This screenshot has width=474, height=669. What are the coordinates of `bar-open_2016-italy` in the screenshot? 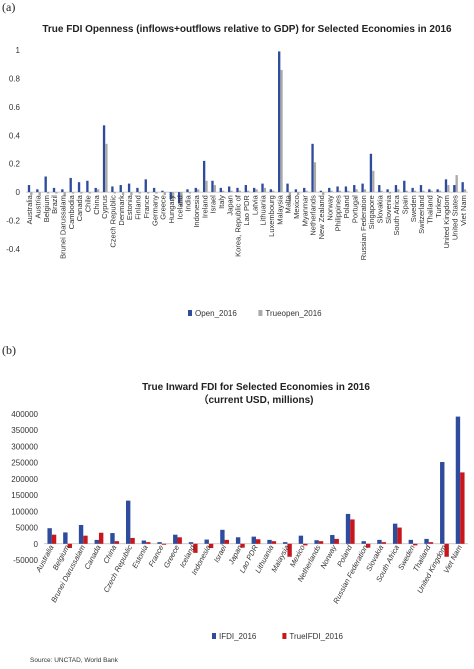 It's located at (220, 190).